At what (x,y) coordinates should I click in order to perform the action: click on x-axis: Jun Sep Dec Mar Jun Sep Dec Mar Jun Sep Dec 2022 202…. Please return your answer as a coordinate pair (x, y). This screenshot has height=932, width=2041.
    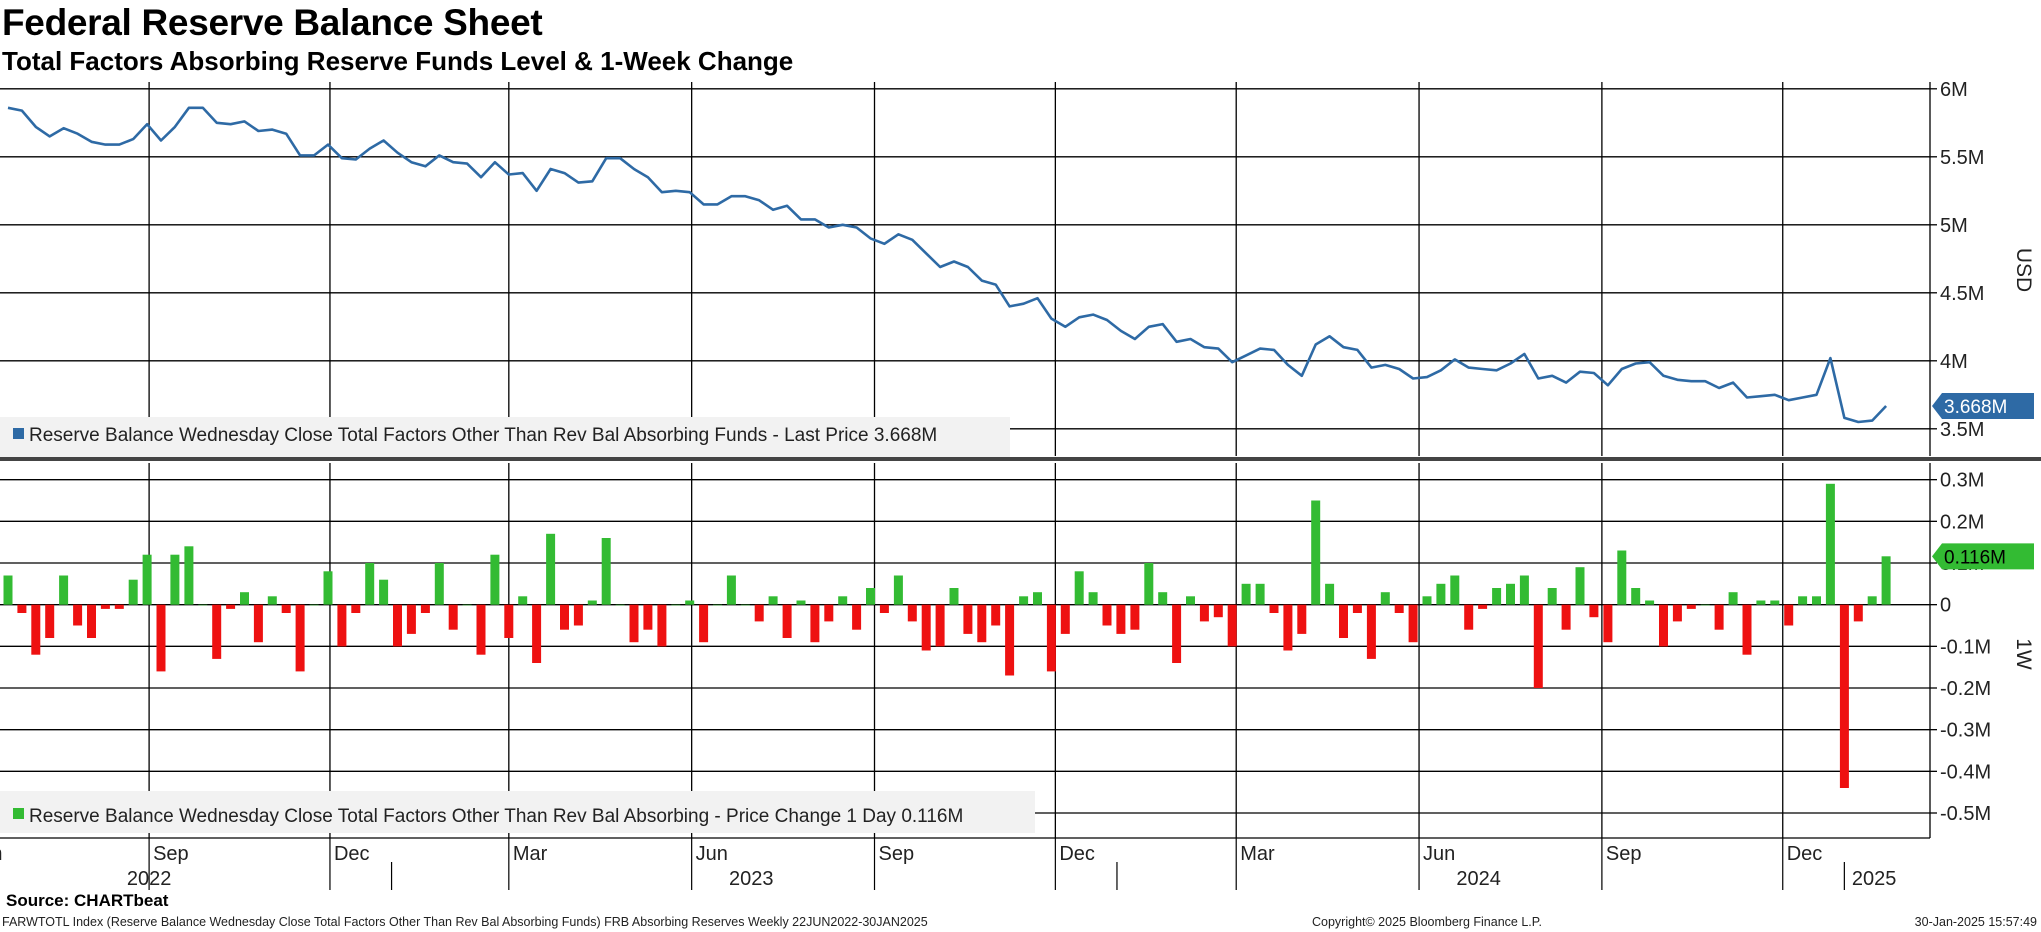
    Looking at the image, I should click on (965, 863).